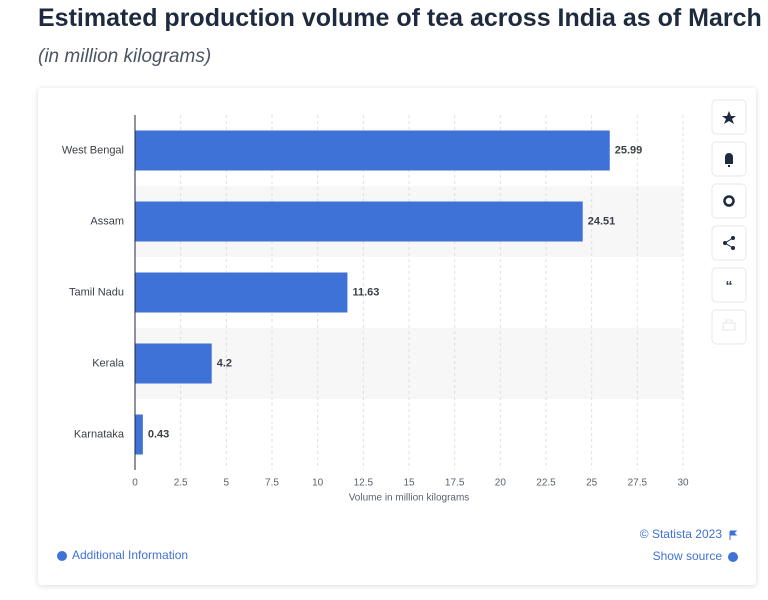 The image size is (768, 600). I want to click on value-label: 24.51, so click(602, 221).